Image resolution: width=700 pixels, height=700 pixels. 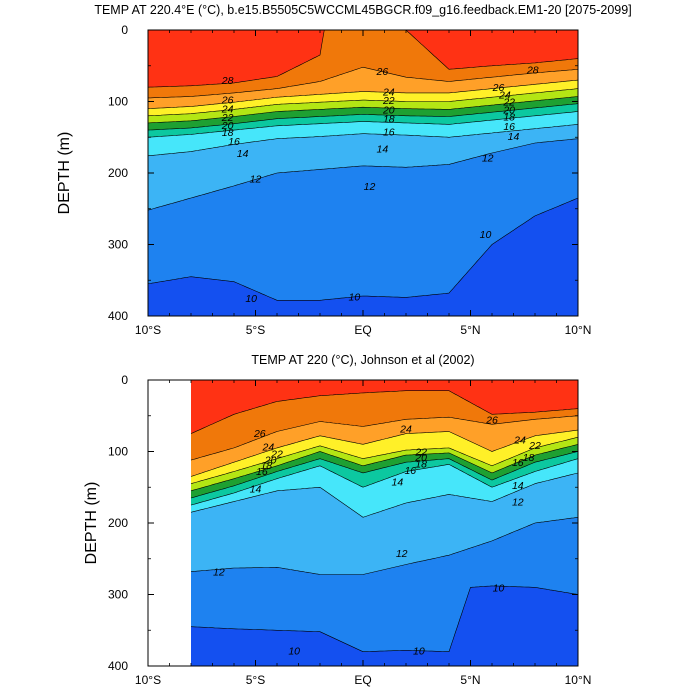 I want to click on bottom-panel-title: TEMP AT 220 (°C), Johnson et al (2002), so click(x=362, y=360).